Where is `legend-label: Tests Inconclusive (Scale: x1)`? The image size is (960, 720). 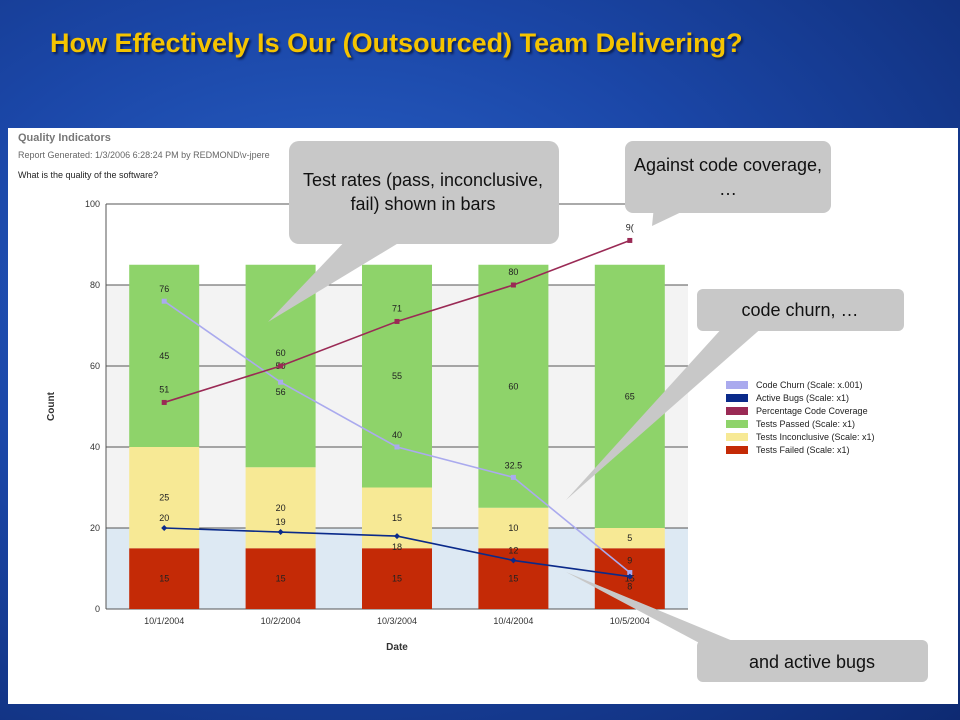 legend-label: Tests Inconclusive (Scale: x1) is located at coordinates (815, 437).